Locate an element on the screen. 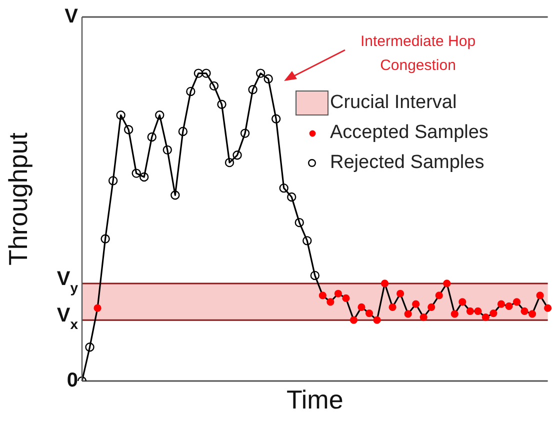 The image size is (553, 425). annotation: Intermediate Hop Congestion is located at coordinates (418, 53).